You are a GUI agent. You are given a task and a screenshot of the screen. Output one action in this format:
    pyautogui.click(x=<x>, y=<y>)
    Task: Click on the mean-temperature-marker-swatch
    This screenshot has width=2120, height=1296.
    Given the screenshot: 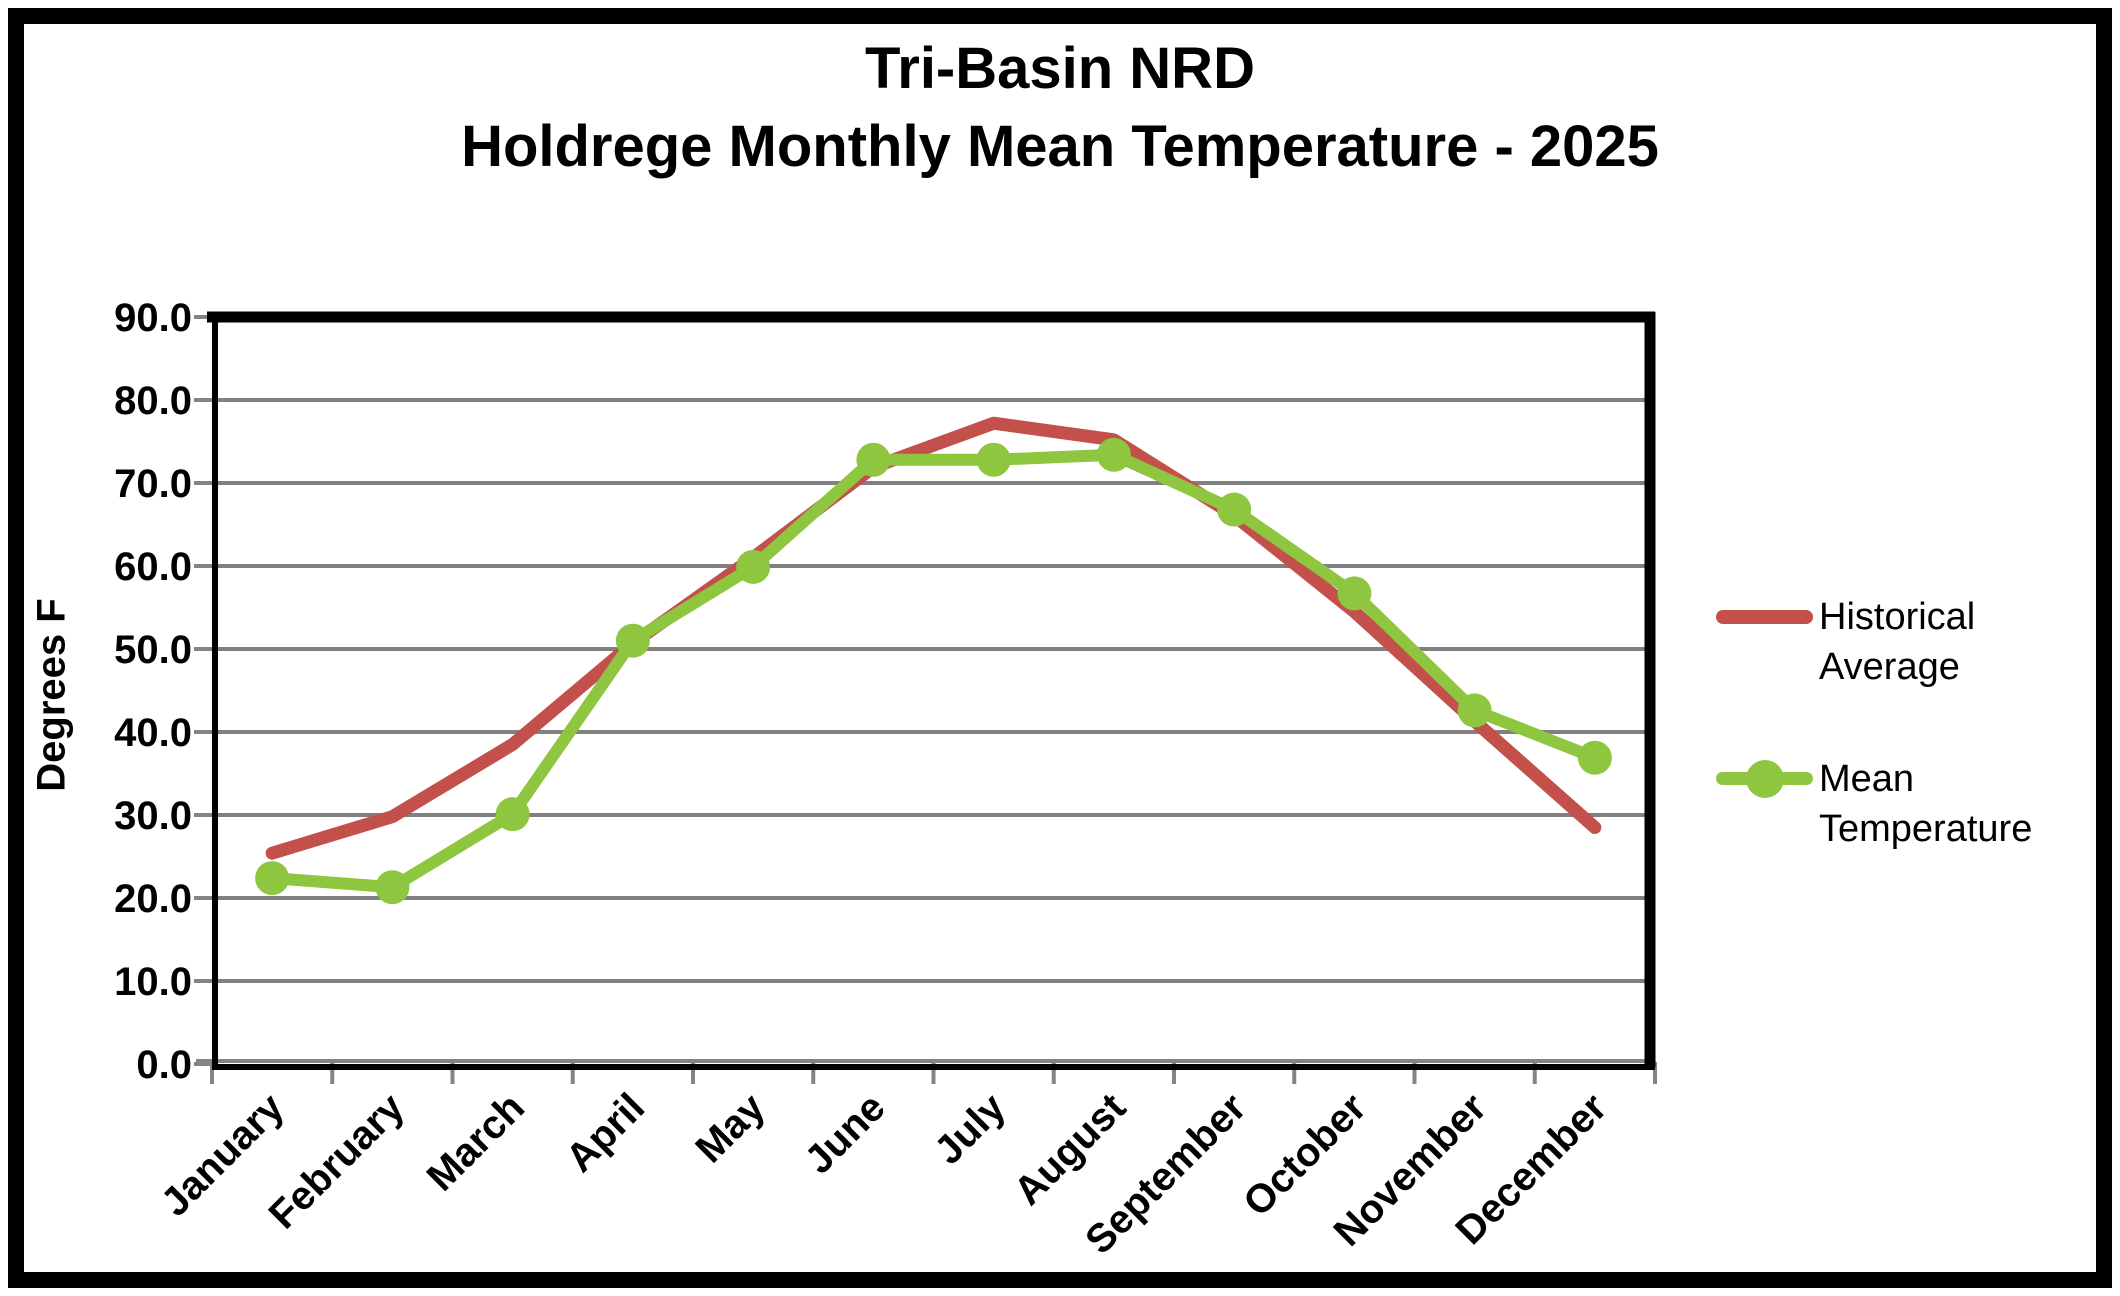 What is the action you would take?
    pyautogui.click(x=1764, y=778)
    